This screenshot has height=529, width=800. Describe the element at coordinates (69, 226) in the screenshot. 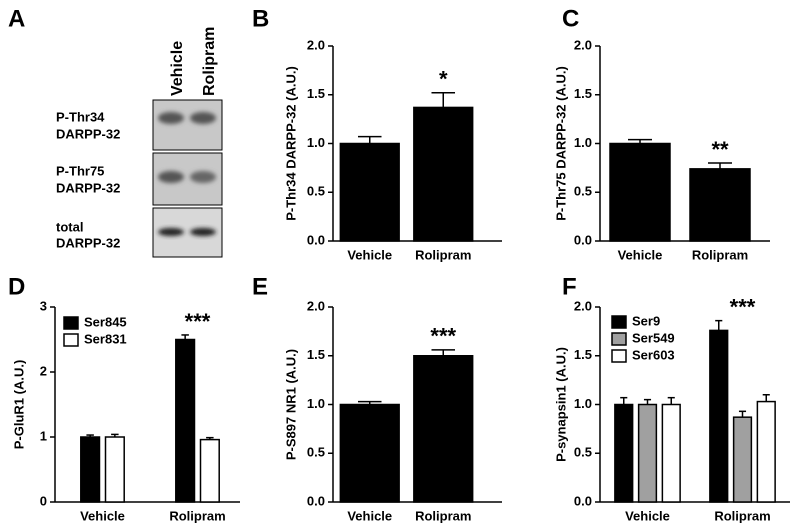

I see `row-label: total` at that location.